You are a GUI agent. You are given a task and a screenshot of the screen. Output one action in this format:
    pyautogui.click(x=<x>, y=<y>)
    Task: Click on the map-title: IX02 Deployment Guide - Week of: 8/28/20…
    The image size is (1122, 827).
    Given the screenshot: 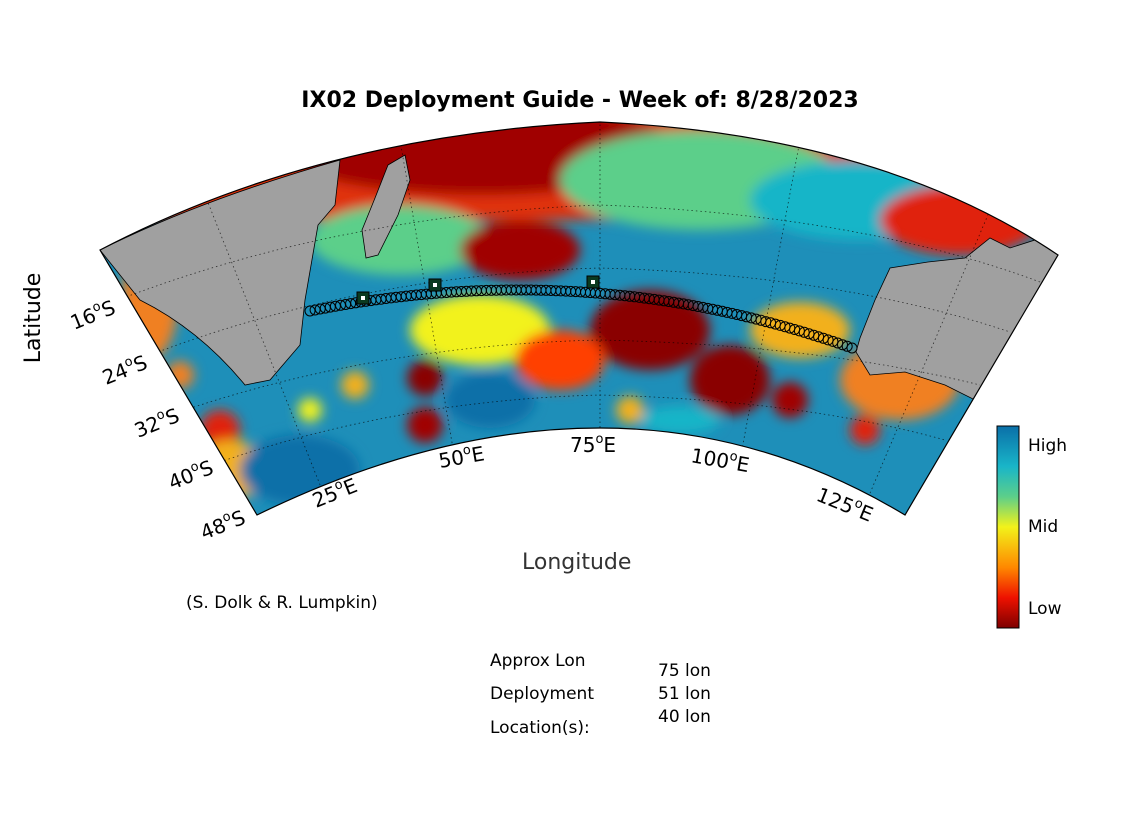 What is the action you would take?
    pyautogui.click(x=580, y=100)
    